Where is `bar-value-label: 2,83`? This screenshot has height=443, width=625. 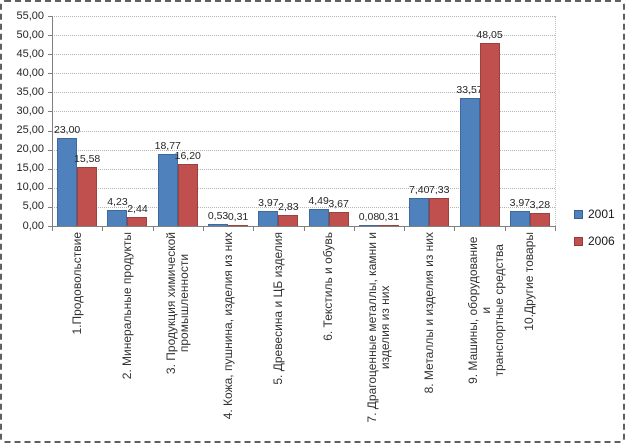 bar-value-label: 2,83 is located at coordinates (288, 207).